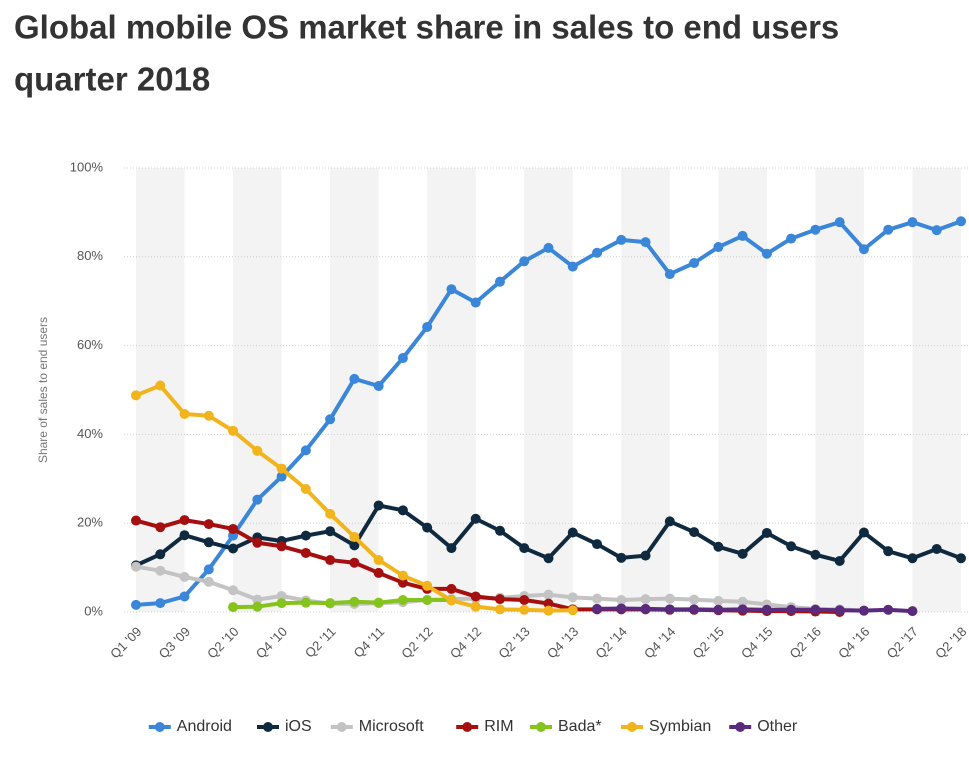 The image size is (969, 766). I want to click on y-tick-label: 60%, so click(90, 344).